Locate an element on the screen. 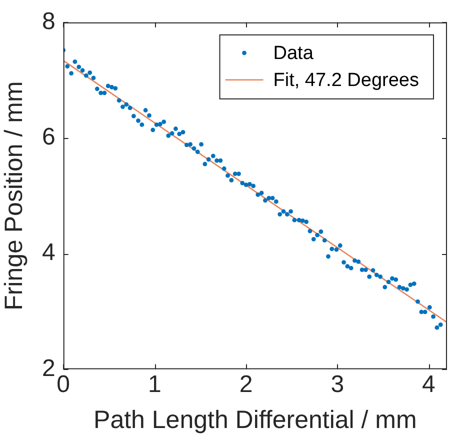 The image size is (461, 442). y-tick-label: 6 is located at coordinates (49, 137).